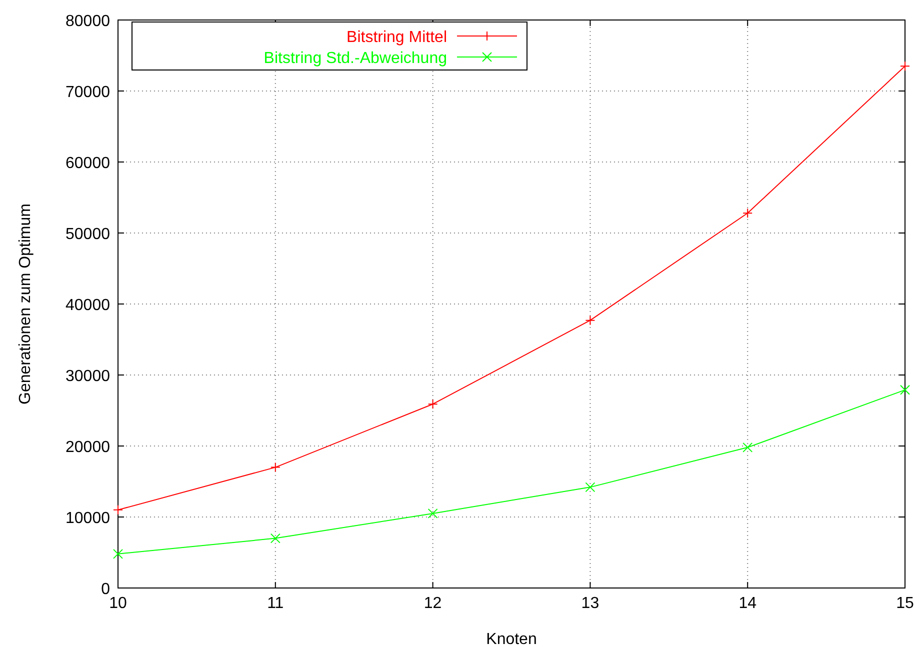 Image resolution: width=922 pixels, height=652 pixels. I want to click on x-tick-label: 10, so click(118, 603).